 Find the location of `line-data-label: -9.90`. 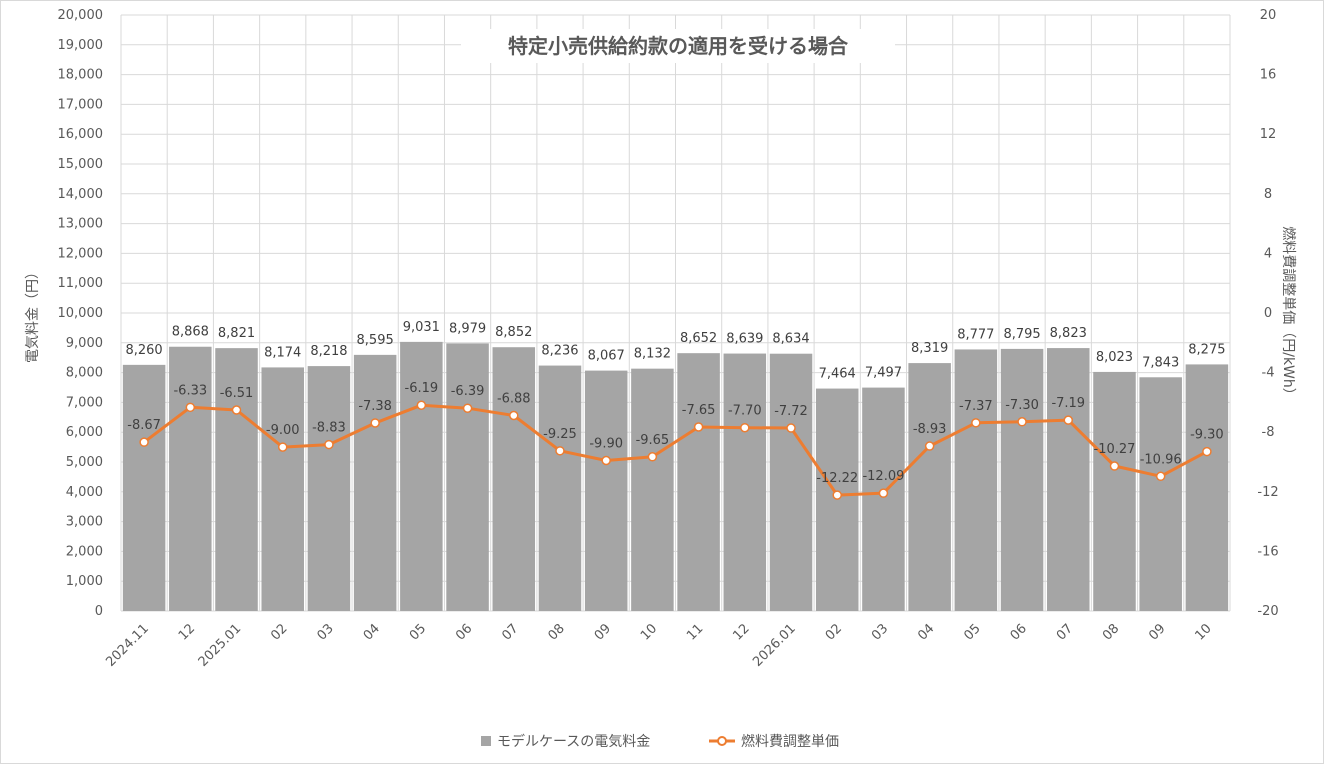

line-data-label: -9.90 is located at coordinates (606, 444).